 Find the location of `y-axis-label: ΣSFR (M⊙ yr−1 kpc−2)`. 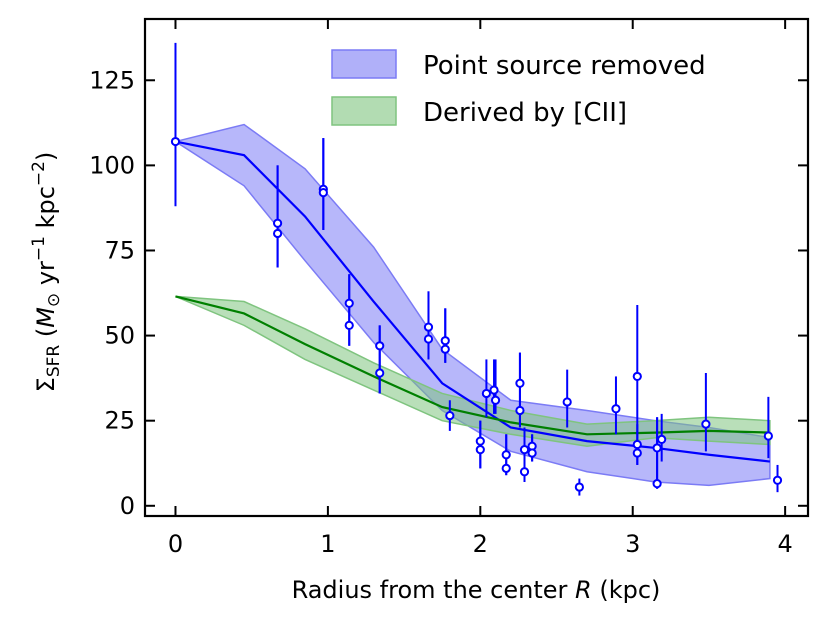

y-axis-label: ΣSFR (M⊙ yr−1 kpc−2) is located at coordinates (46, 272).